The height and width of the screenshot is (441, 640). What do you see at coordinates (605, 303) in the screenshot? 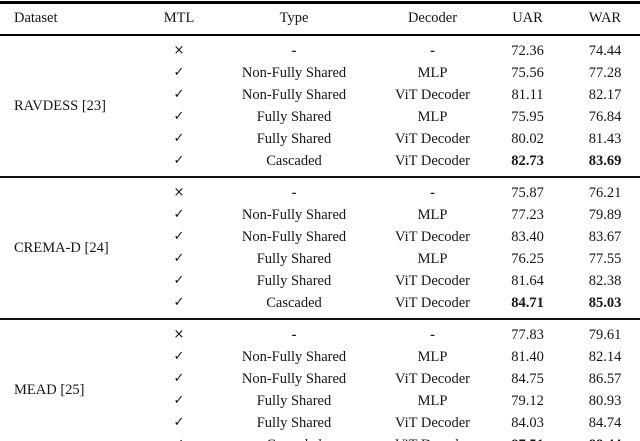
I see `war-value: 85.03` at bounding box center [605, 303].